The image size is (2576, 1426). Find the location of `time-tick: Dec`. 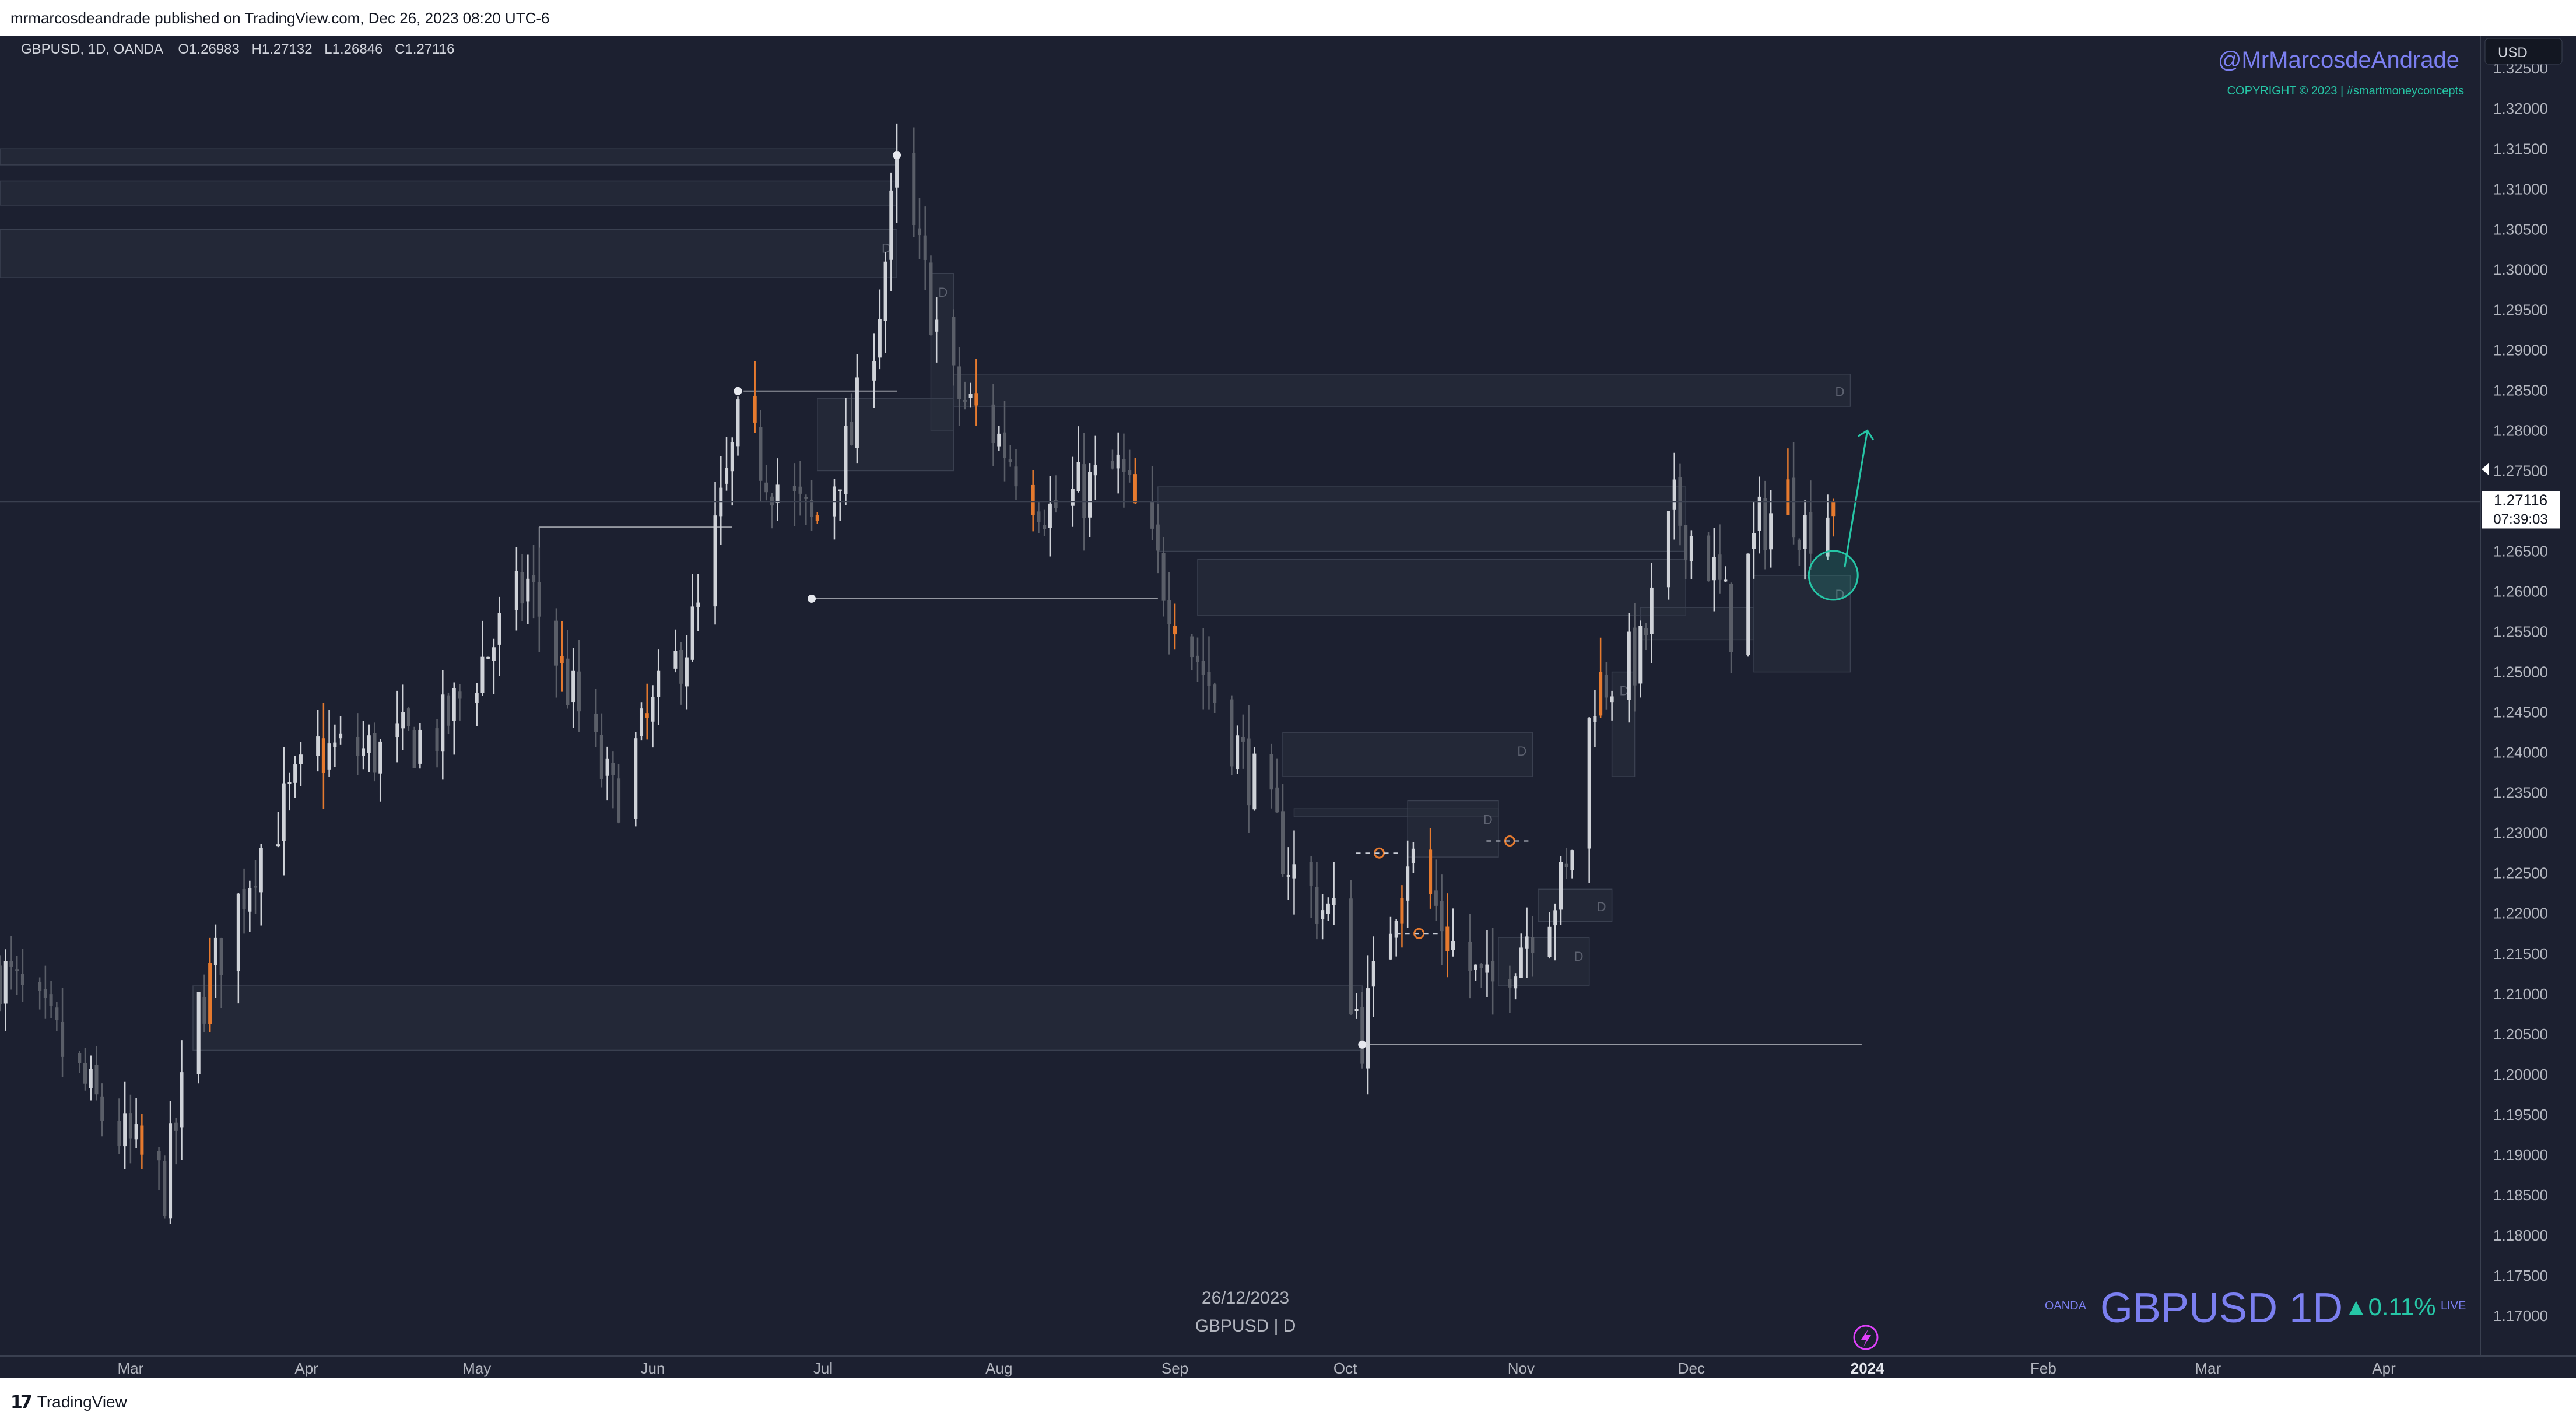

time-tick: Dec is located at coordinates (1691, 1369).